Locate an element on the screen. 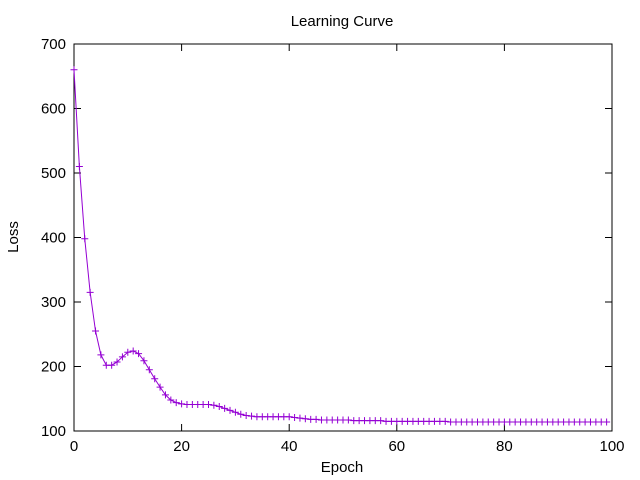  y-tick-label: 400 is located at coordinates (53, 238).